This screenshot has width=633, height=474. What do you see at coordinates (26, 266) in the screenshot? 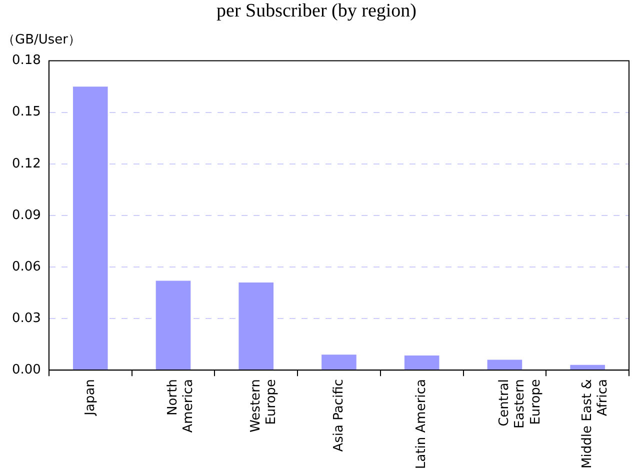
I see `y-tick-label: 0.06` at bounding box center [26, 266].